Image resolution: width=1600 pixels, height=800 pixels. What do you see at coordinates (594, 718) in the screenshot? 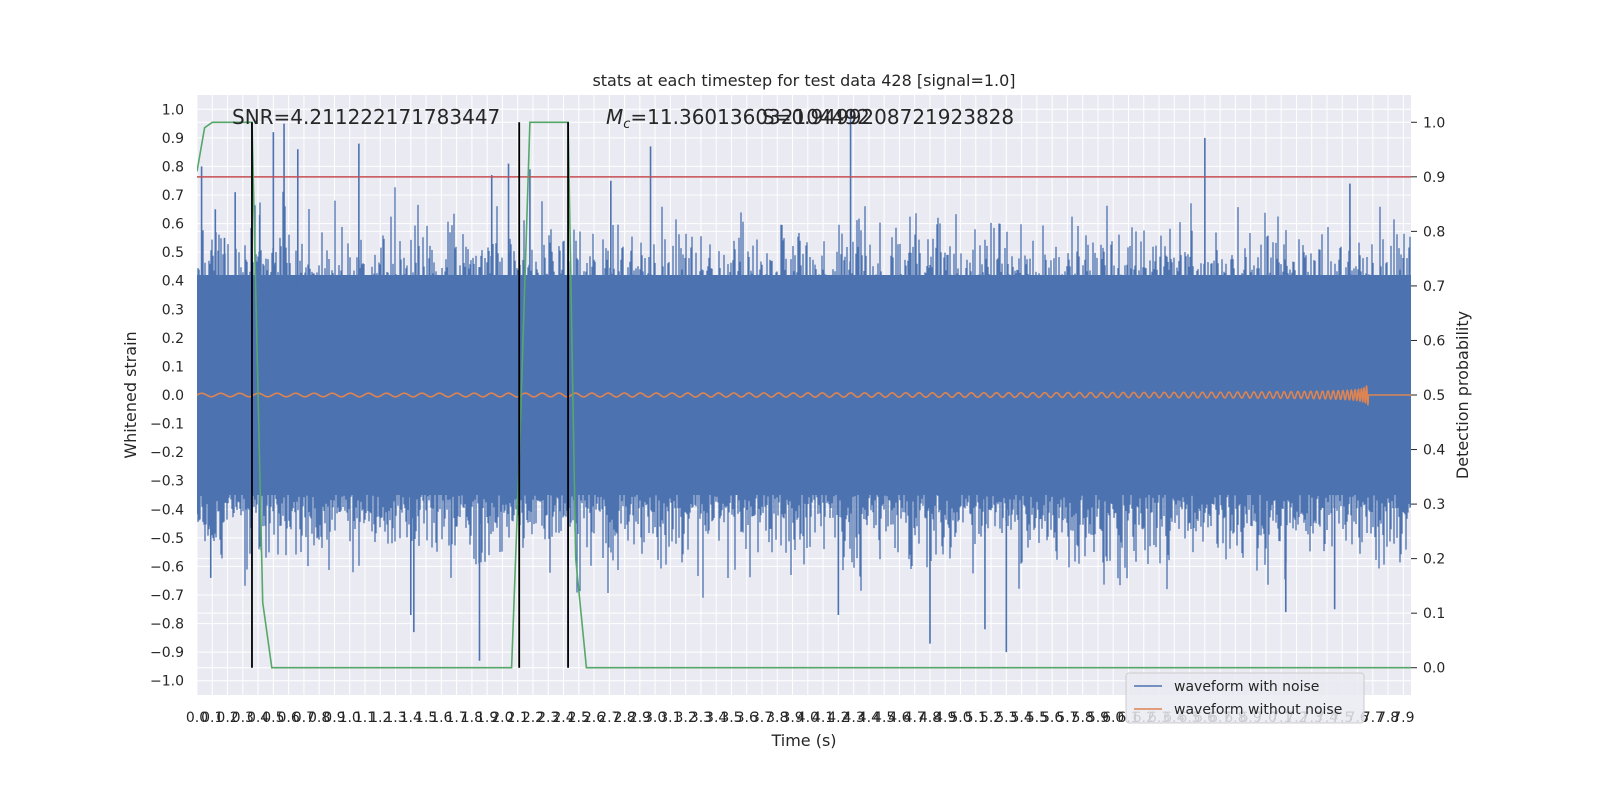
I see `x-tick-label: 2.6` at bounding box center [594, 718].